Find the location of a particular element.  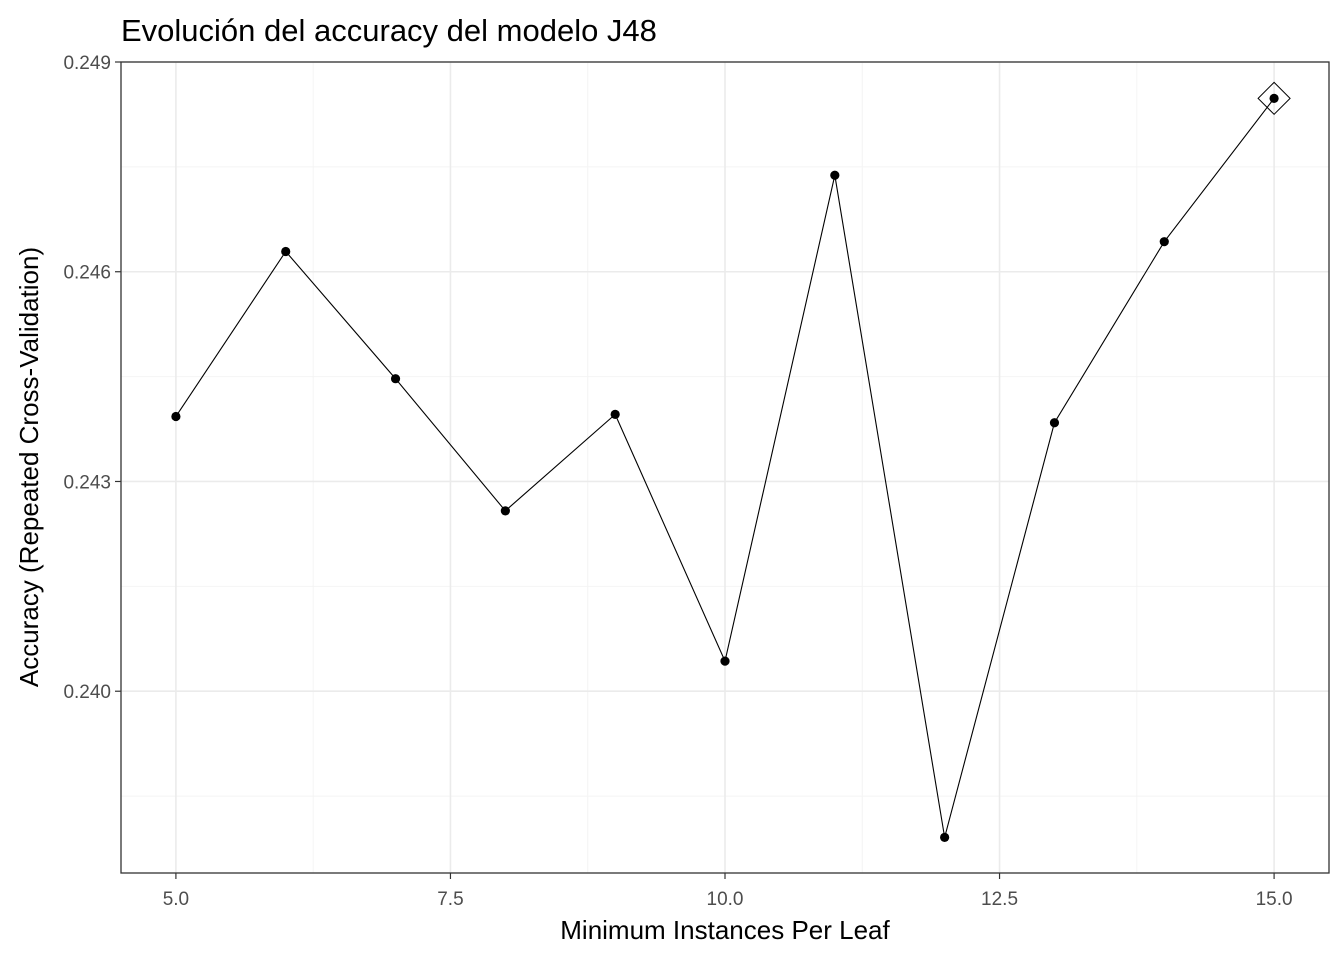

x-tick-label: 7.5 is located at coordinates (450, 899).